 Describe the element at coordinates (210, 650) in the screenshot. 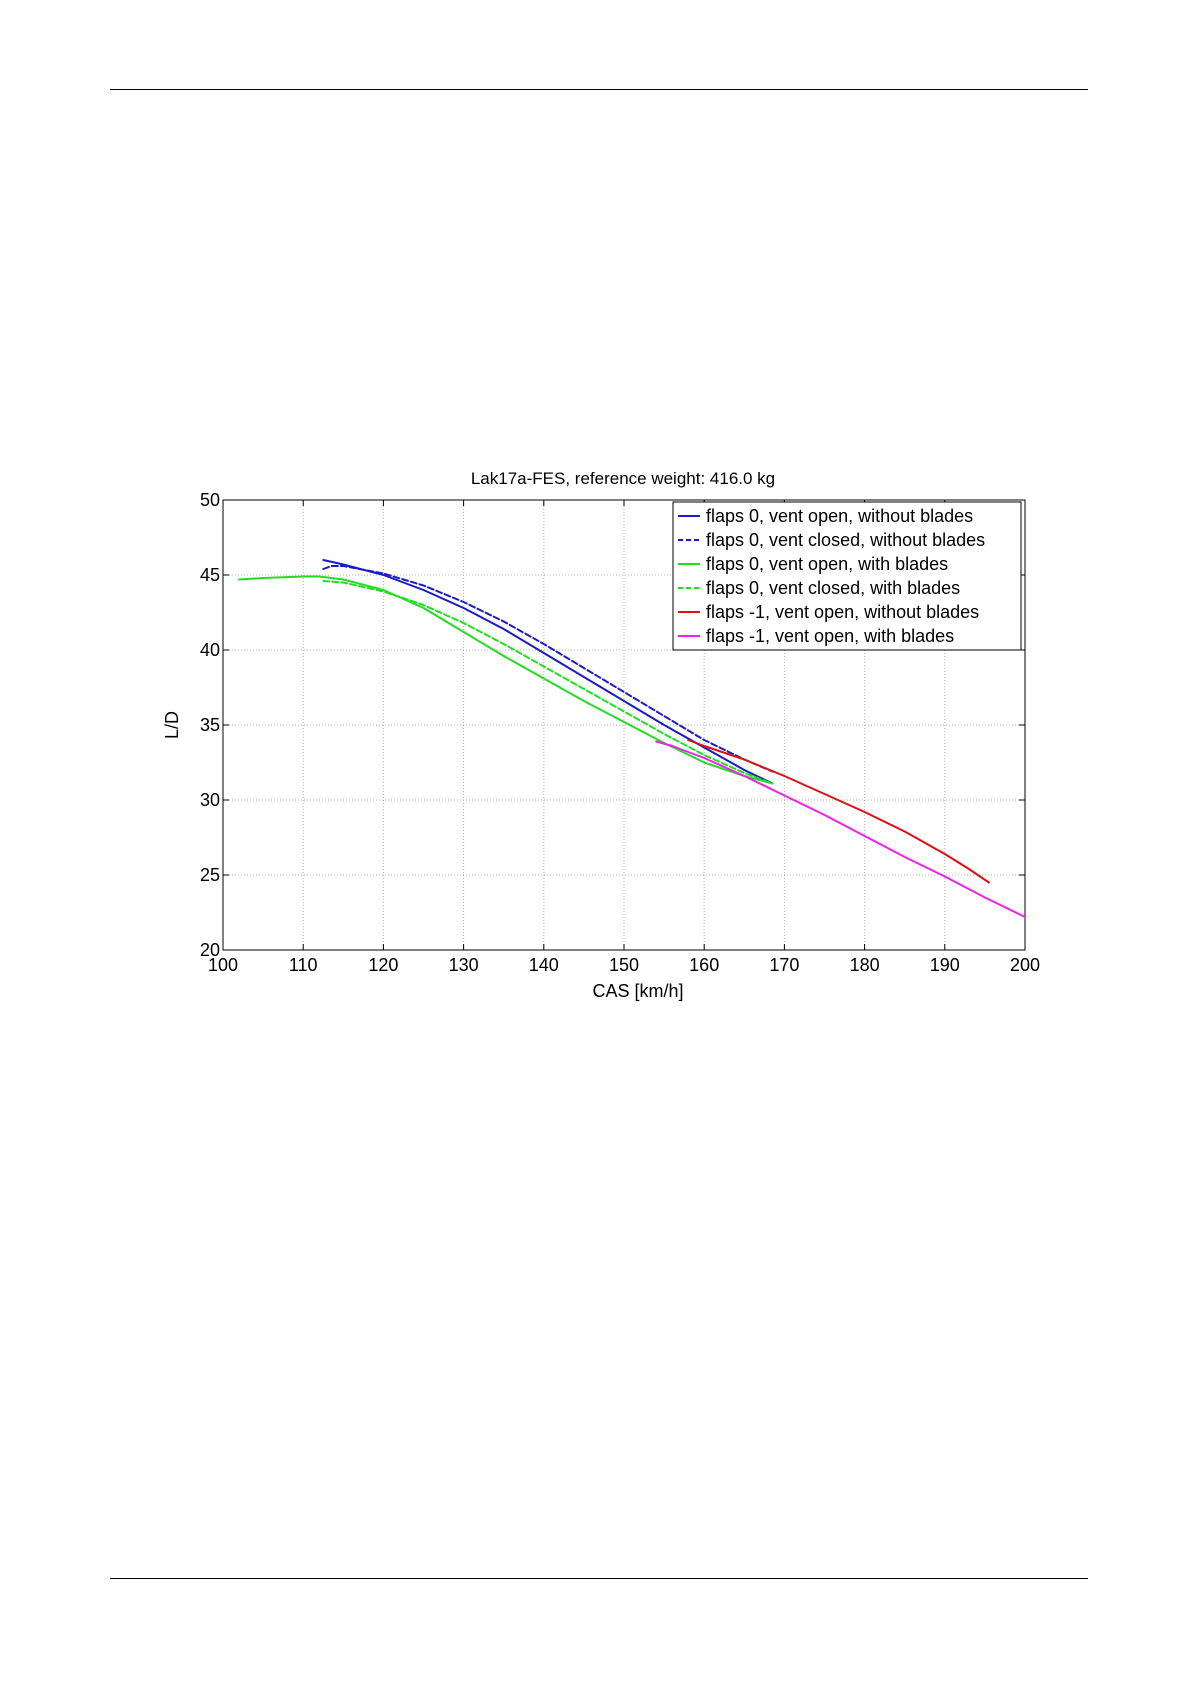

I see `y-tick-label: 40` at that location.